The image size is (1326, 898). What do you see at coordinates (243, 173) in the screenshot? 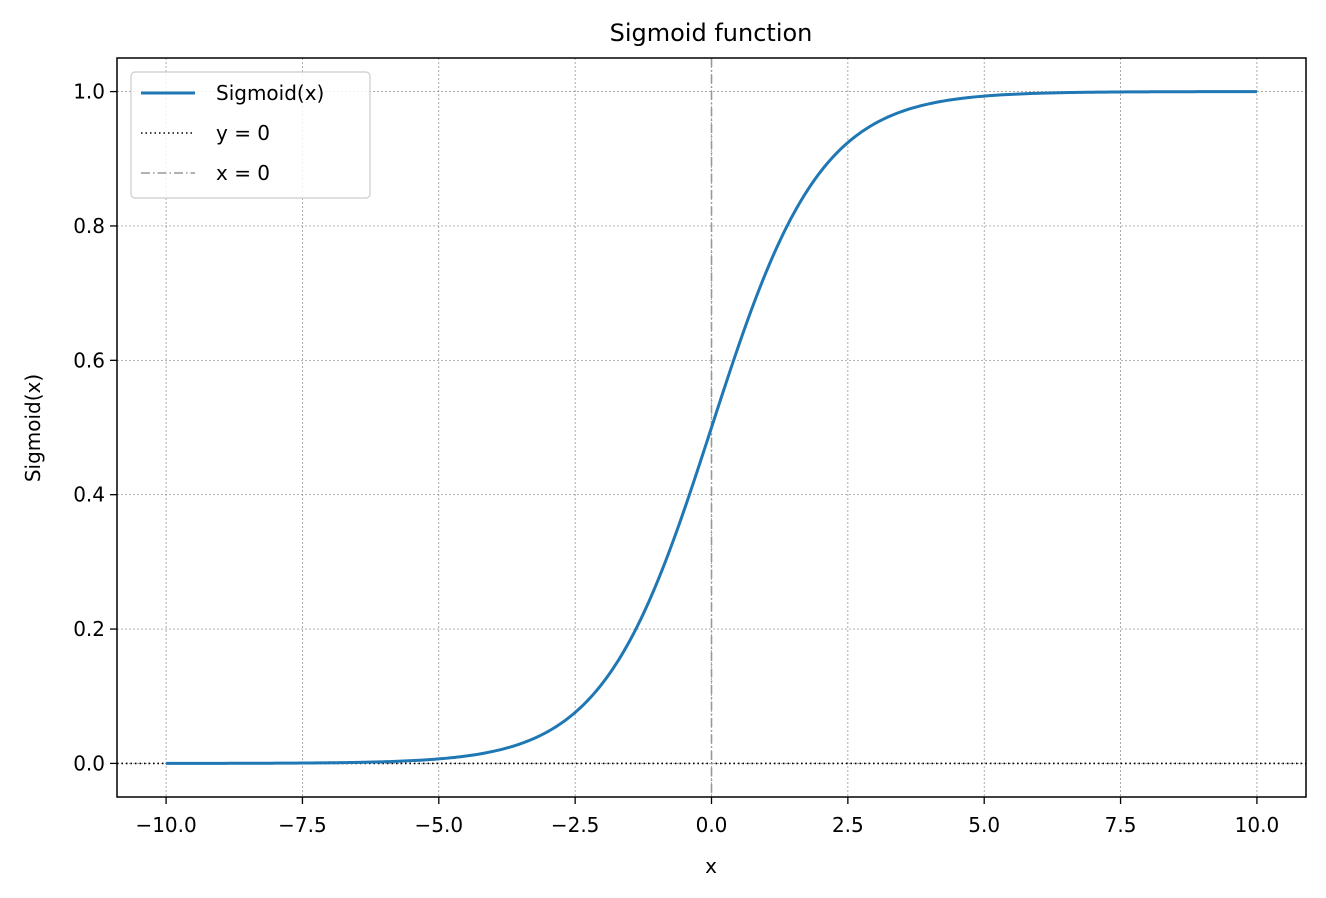
I see `legend-label: x = 0` at bounding box center [243, 173].